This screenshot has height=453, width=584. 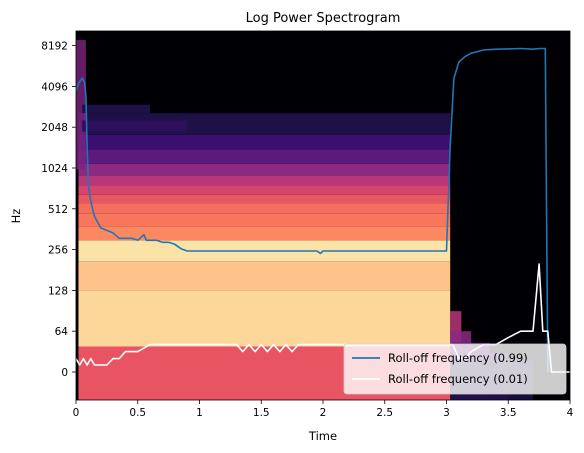 I want to click on x-tick-label: 2, so click(x=323, y=413).